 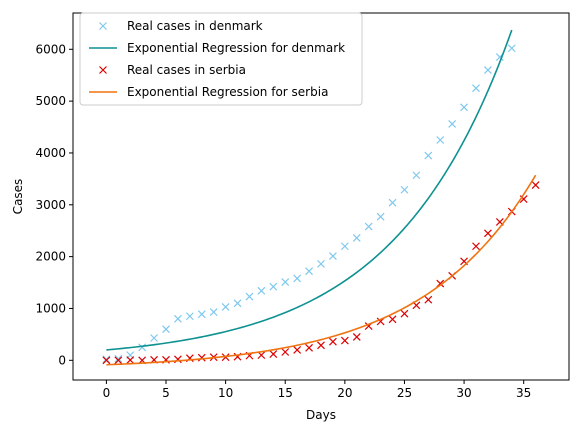 I want to click on legend-label: Real cases in denmark, so click(x=195, y=26).